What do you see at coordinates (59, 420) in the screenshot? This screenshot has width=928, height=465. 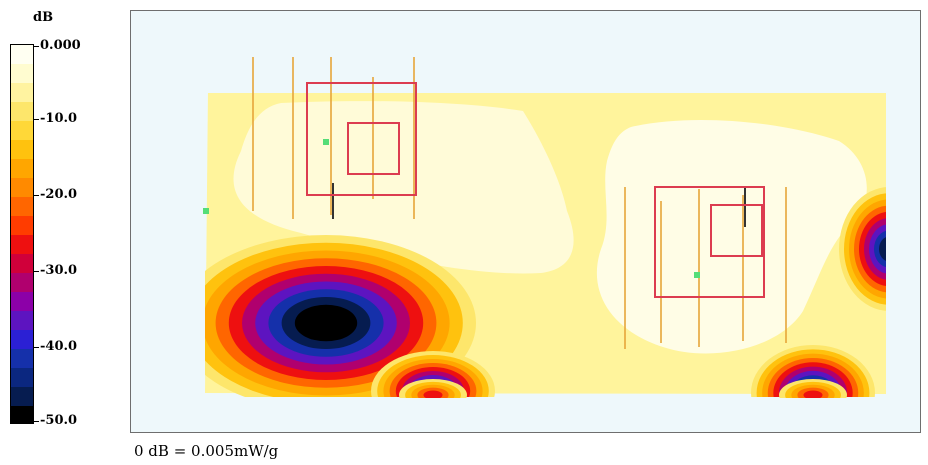 I see `colorbar-tick-label: -50.0` at bounding box center [59, 420].